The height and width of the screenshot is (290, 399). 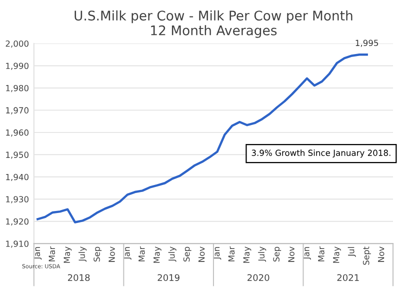 I want to click on y-tick-label: 1,930, so click(x=17, y=200).